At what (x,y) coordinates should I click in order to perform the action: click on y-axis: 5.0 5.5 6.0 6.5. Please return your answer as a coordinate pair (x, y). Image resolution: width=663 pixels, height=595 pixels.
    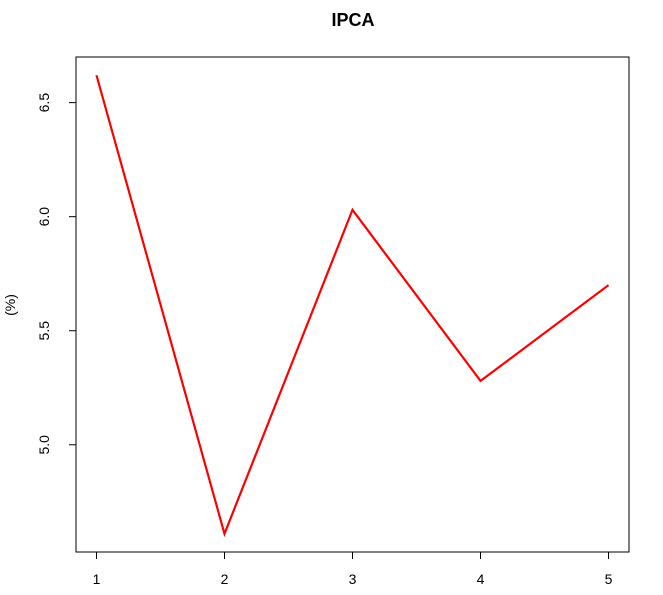
    Looking at the image, I should click on (56, 274).